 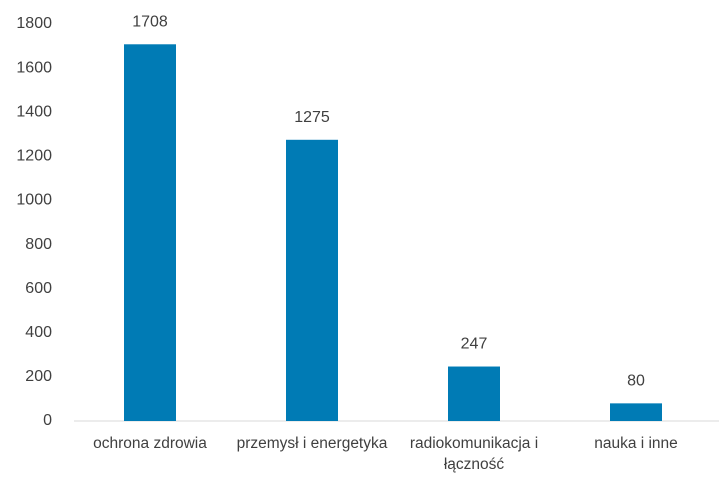 I want to click on y-tick-label: 1800, so click(x=34, y=23).